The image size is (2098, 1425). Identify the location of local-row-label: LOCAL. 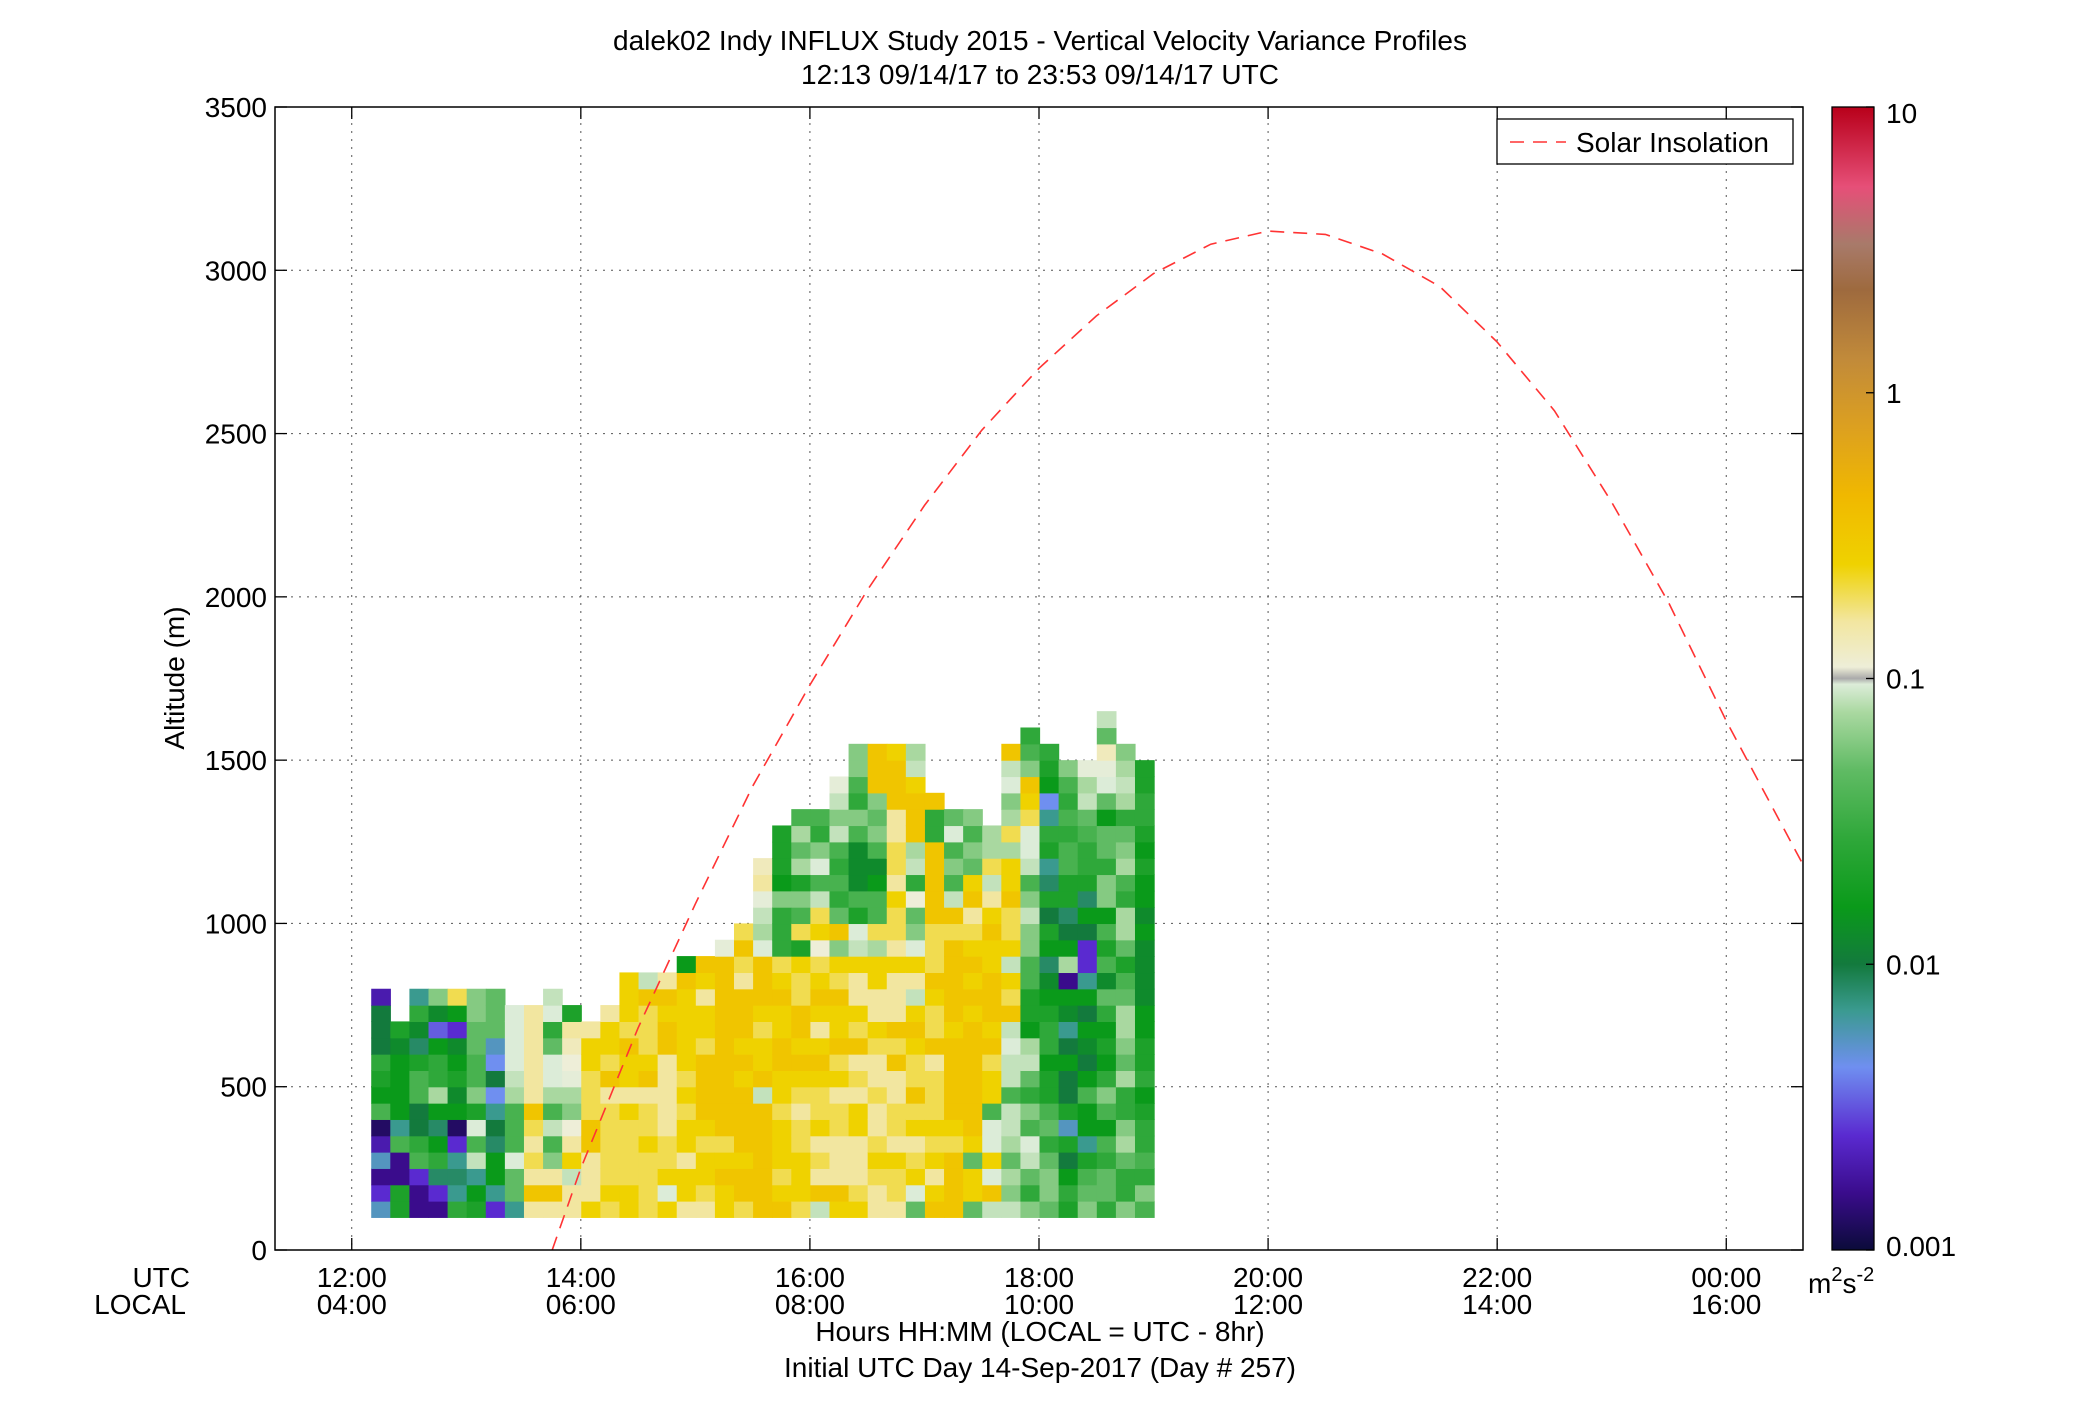
(140, 1304).